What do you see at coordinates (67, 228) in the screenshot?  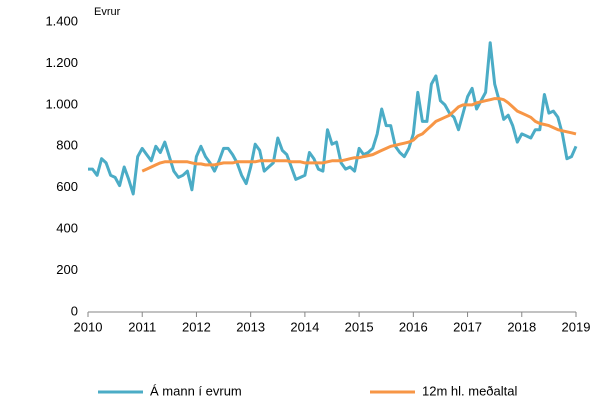 I see `y-tick-label: 400` at bounding box center [67, 228].